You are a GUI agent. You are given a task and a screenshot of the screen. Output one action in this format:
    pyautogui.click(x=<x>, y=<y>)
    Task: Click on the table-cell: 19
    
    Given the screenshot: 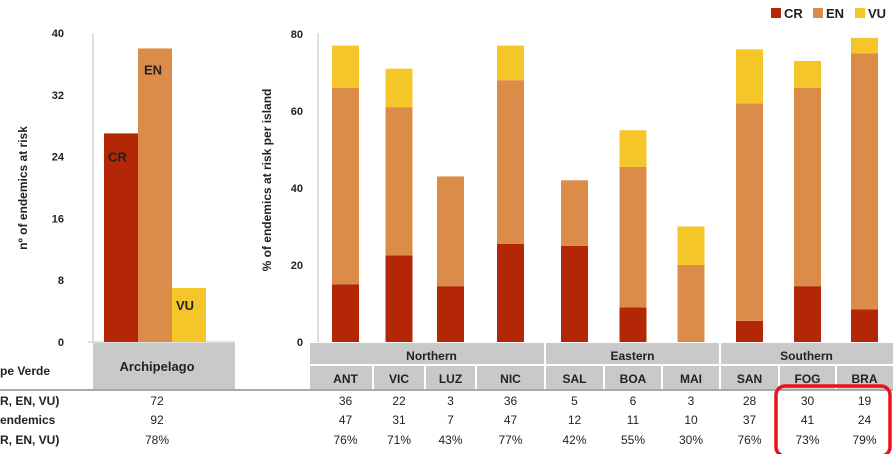 What is the action you would take?
    pyautogui.click(x=865, y=401)
    